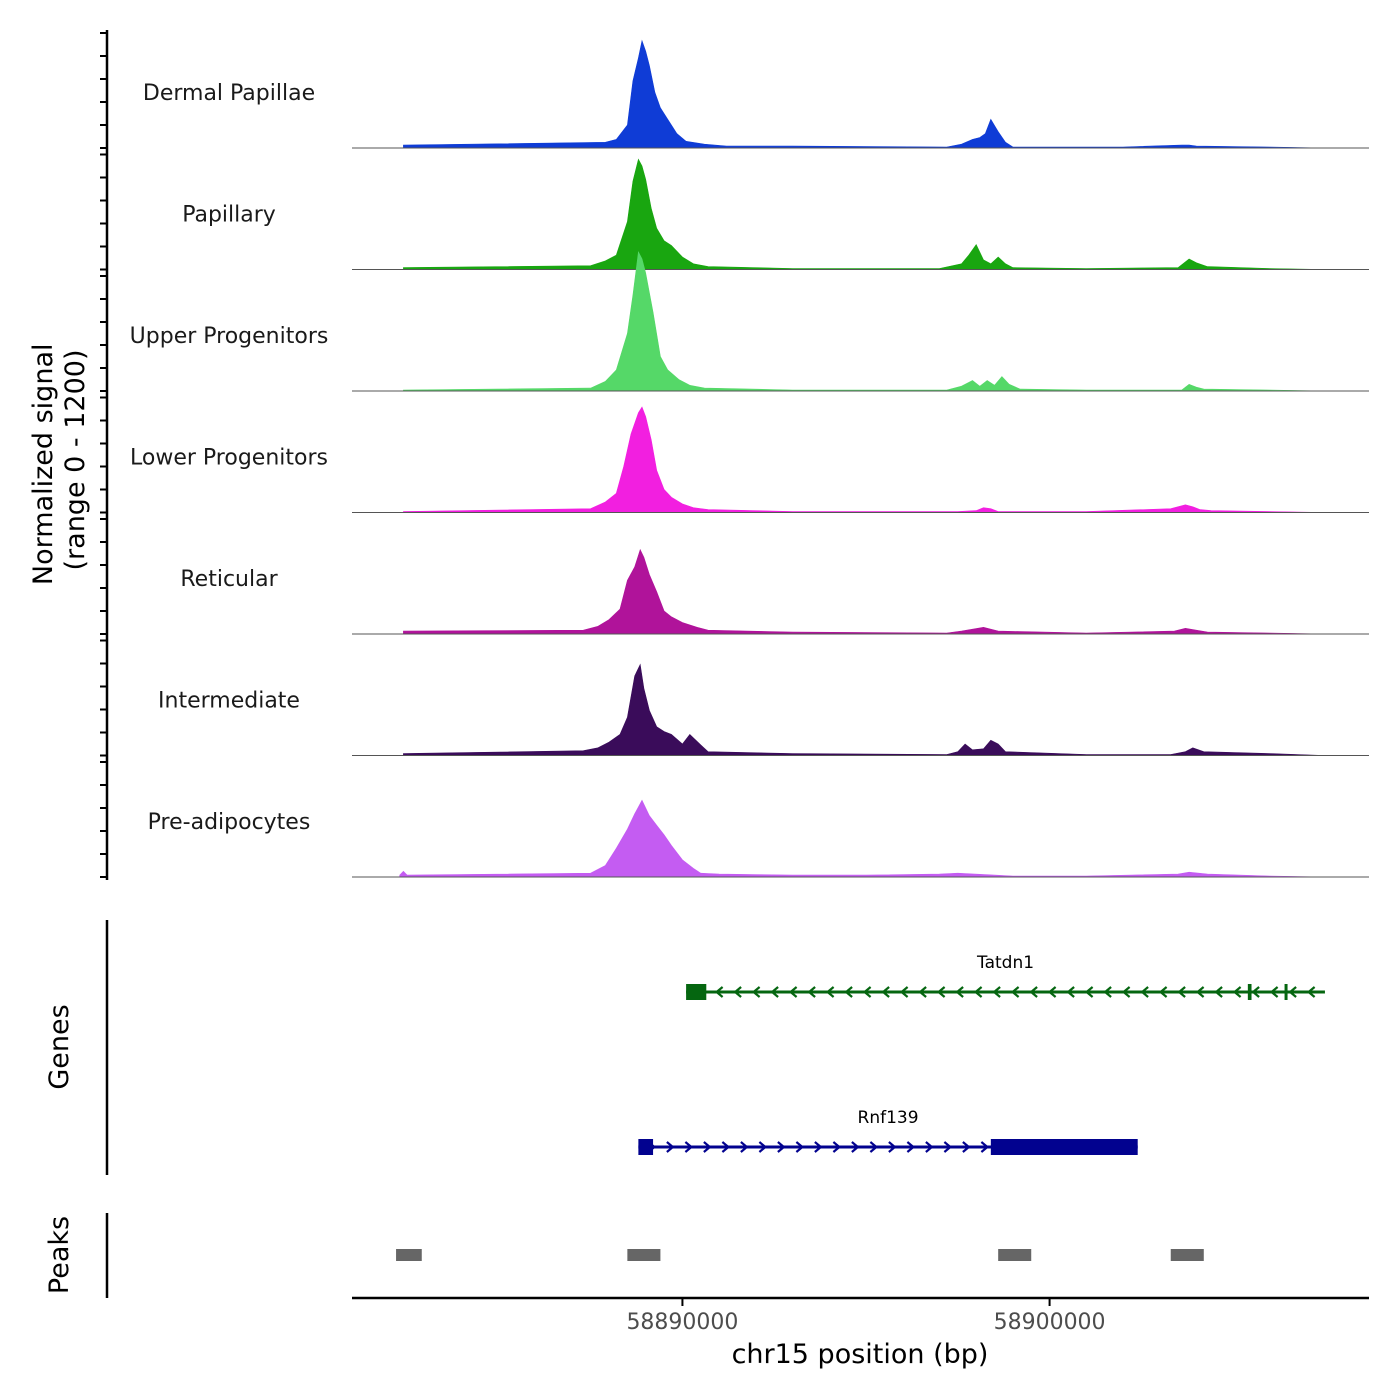 Image resolution: width=1400 pixels, height=1400 pixels. I want to click on track-label: Papillary, so click(229, 215).